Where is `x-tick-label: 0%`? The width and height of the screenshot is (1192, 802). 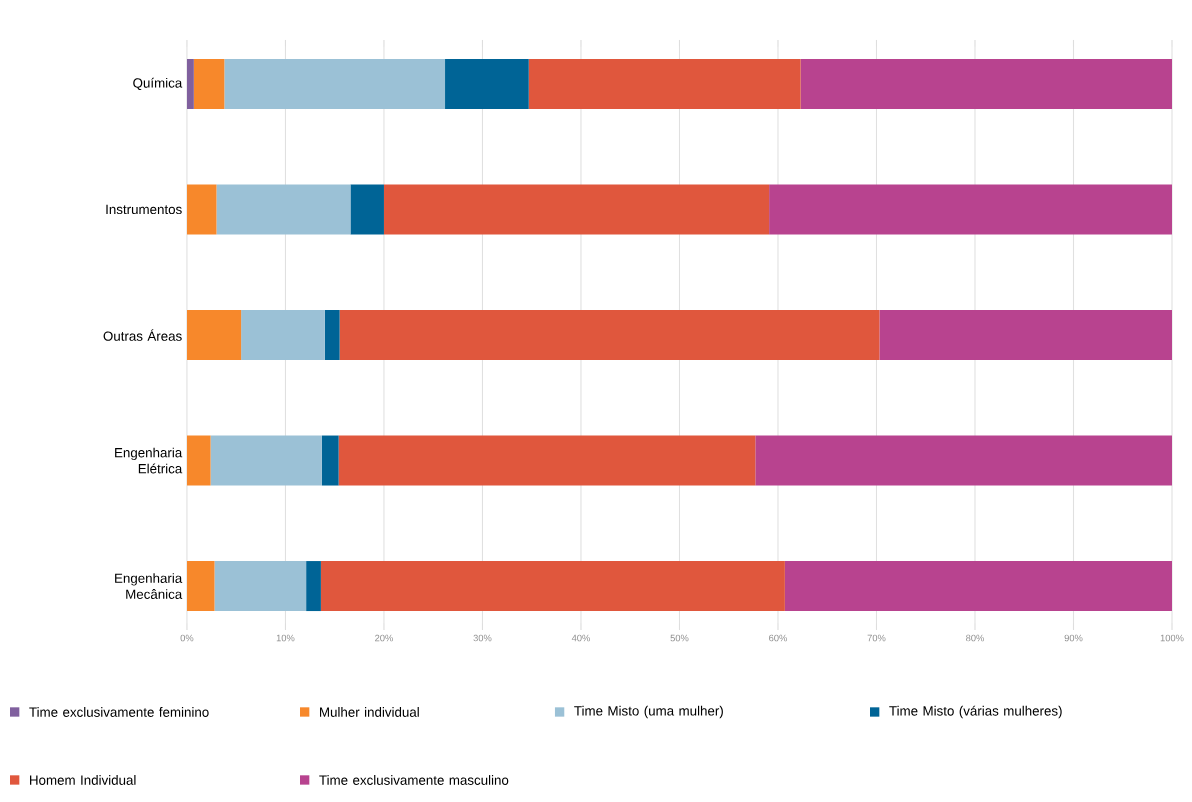
x-tick-label: 0% is located at coordinates (187, 638).